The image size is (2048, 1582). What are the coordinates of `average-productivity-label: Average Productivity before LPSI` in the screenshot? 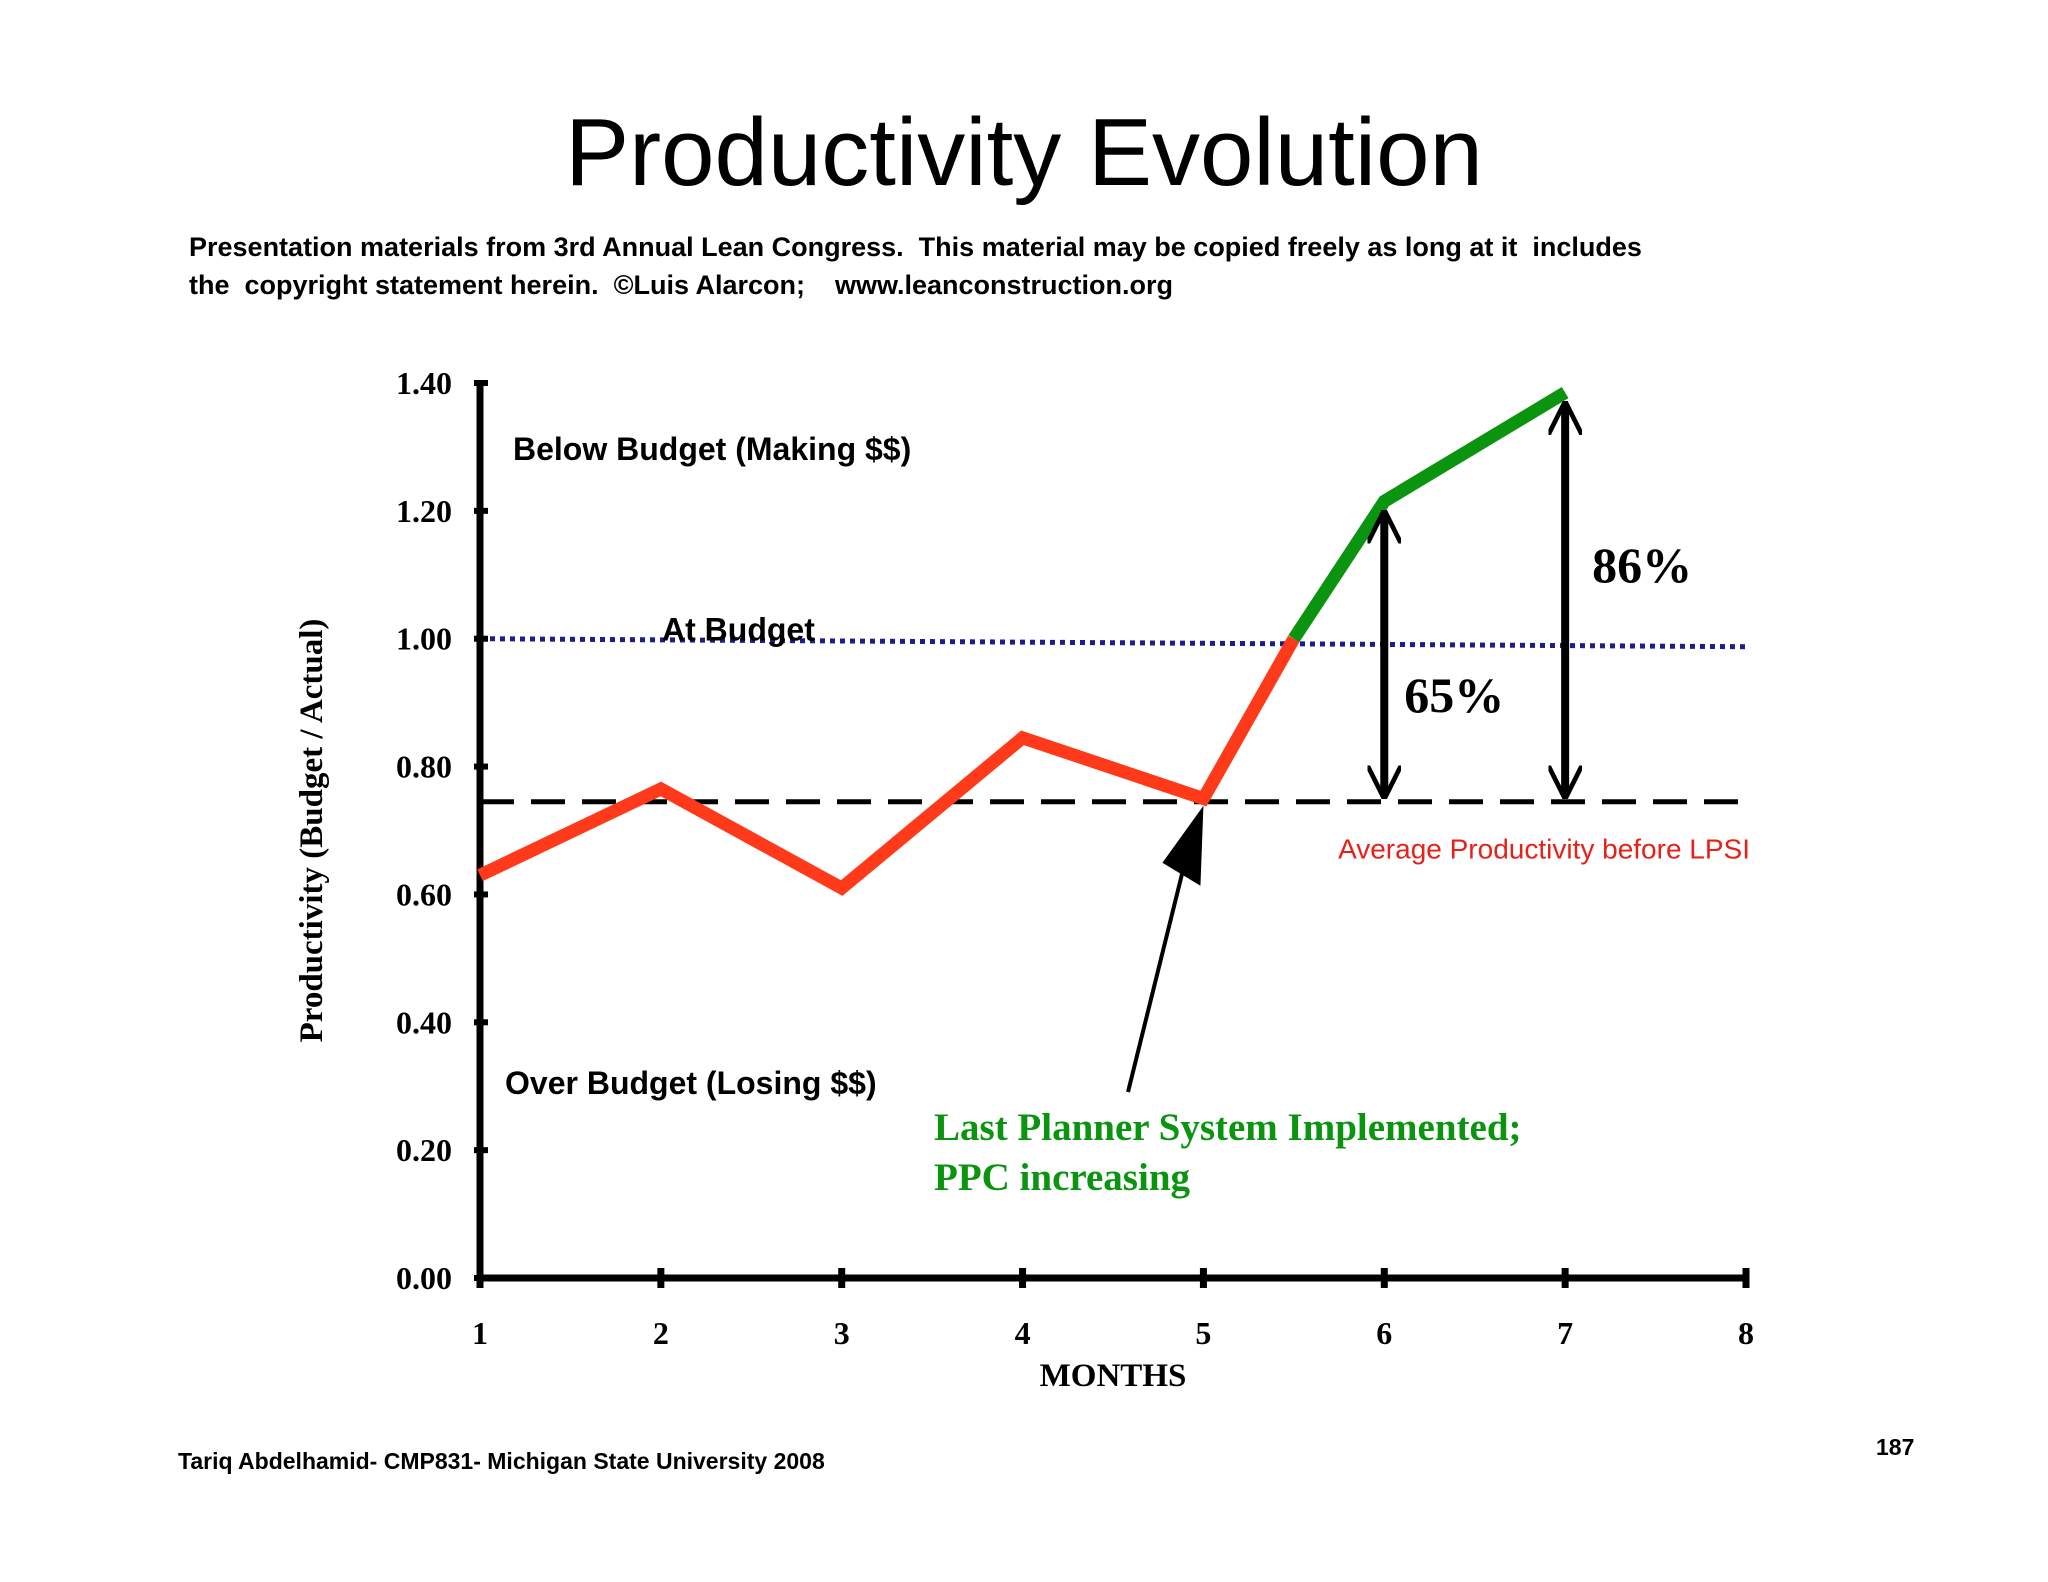 It's located at (1544, 849).